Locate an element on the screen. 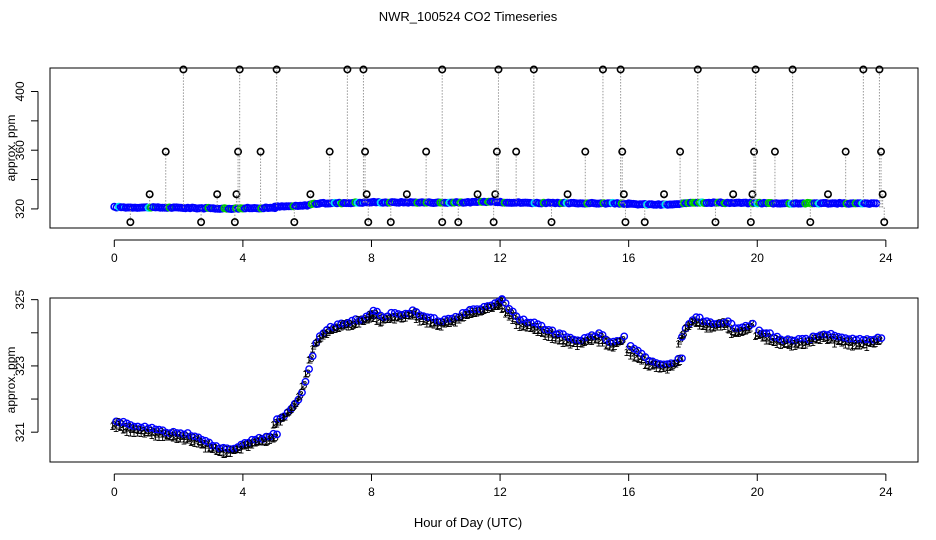 This screenshot has width=936, height=540. top-x-tick-label: 16 is located at coordinates (629, 258).